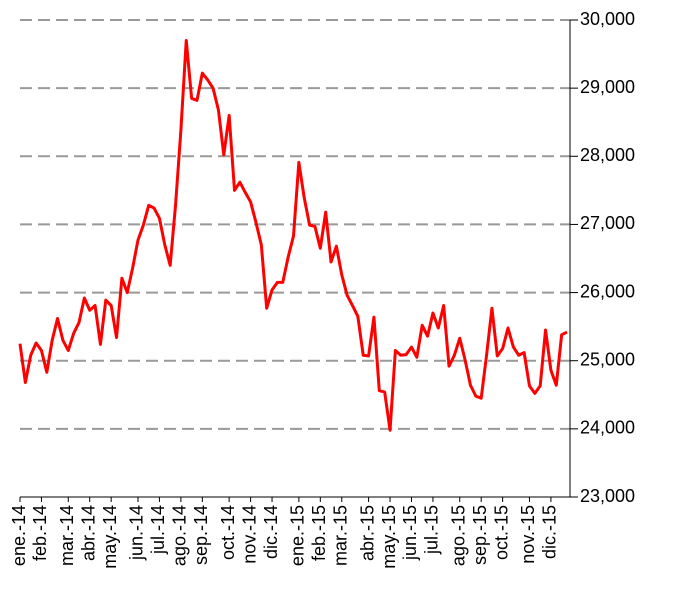 The height and width of the screenshot is (601, 683). I want to click on x-tick-label: ago.-14, so click(180, 535).